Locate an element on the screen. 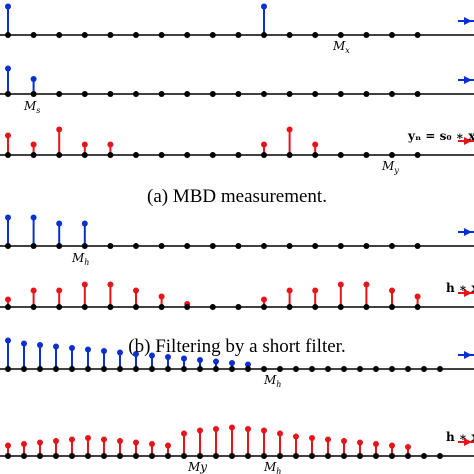 The height and width of the screenshot is (474, 474). row4-arrow-head is located at coordinates (468, 232).